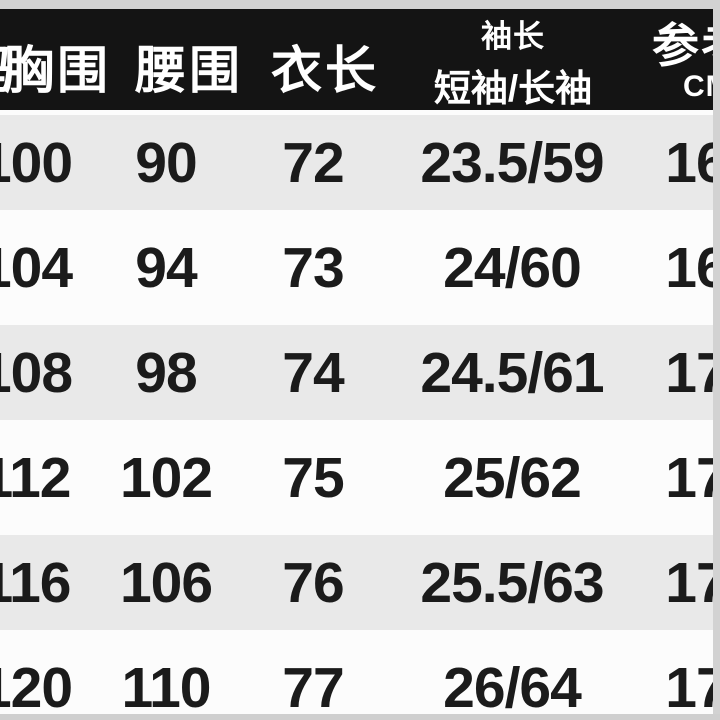  What do you see at coordinates (166, 687) in the screenshot?
I see `cell-waist: 110` at bounding box center [166, 687].